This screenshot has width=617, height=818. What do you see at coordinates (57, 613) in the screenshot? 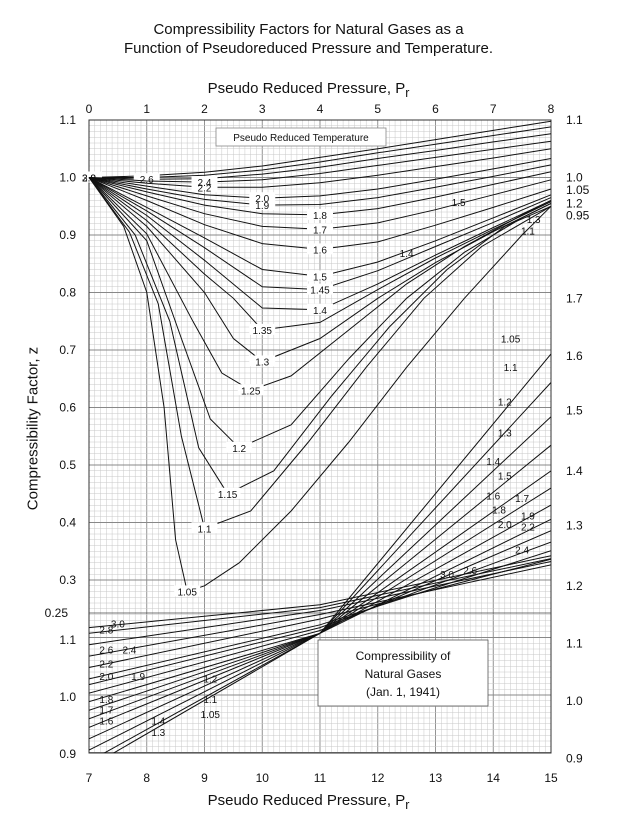
I see `y-left-boundary-label: 0.25` at bounding box center [57, 613].